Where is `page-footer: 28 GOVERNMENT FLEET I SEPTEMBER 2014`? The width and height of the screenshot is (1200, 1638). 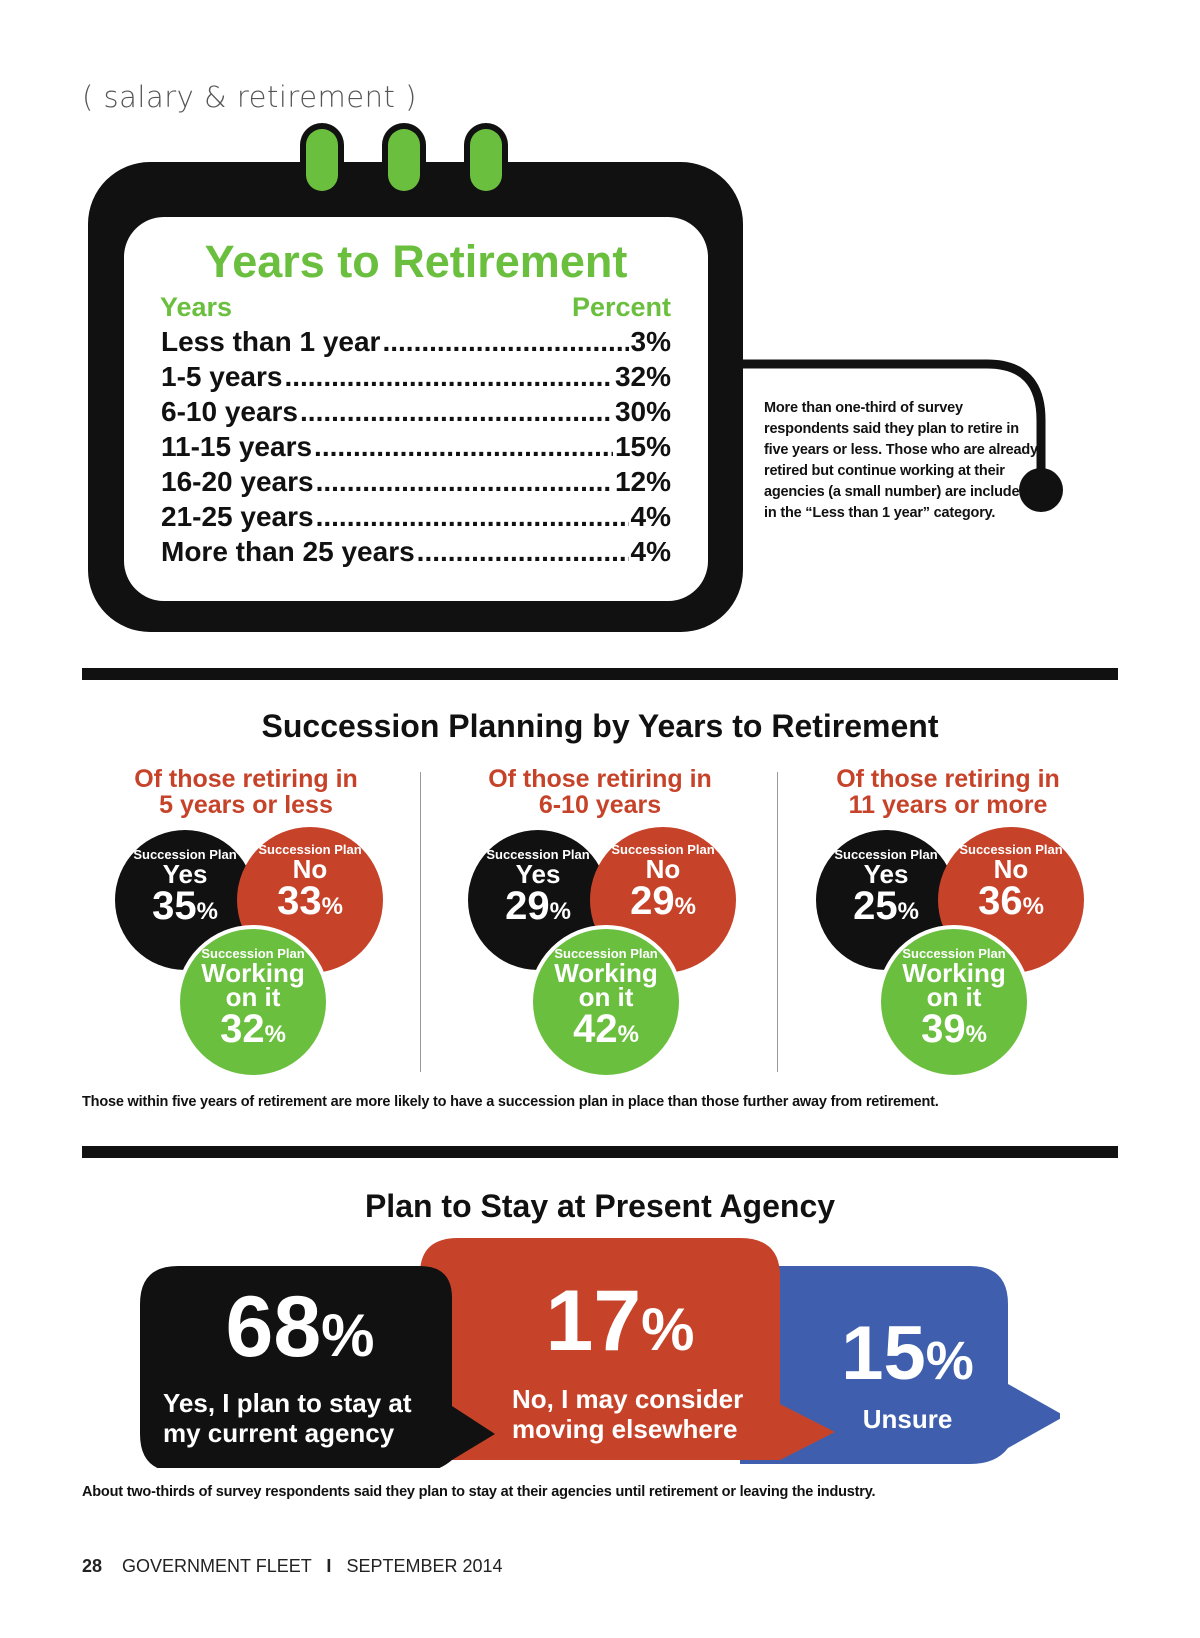
page-footer: 28 GOVERNMENT FLEET I SEPTEMBER 2014 is located at coordinates (292, 1566).